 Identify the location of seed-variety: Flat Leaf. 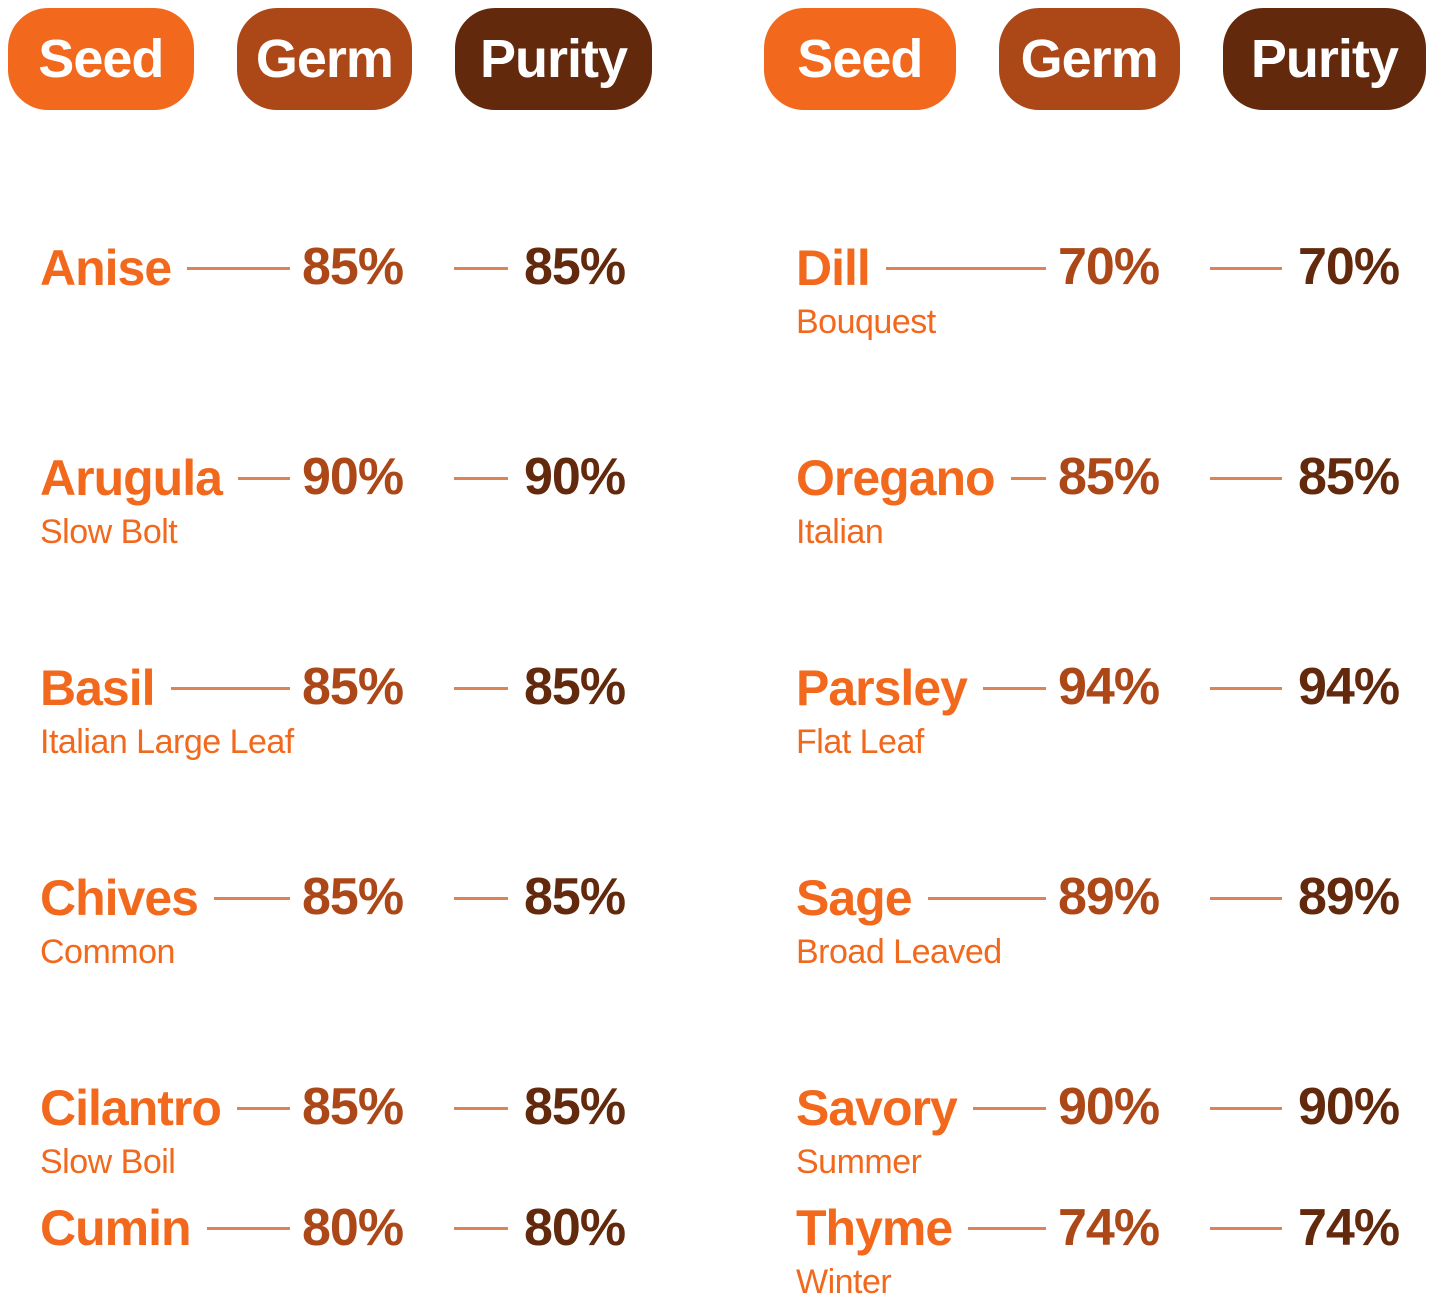
(860, 741).